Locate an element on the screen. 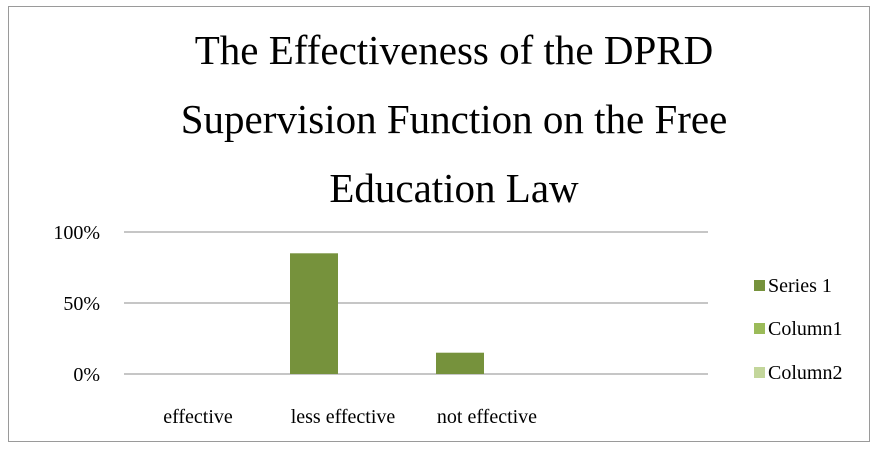 Image resolution: width=880 pixels, height=450 pixels. y-axis-ticks: 0% 50% 100% is located at coordinates (76, 304).